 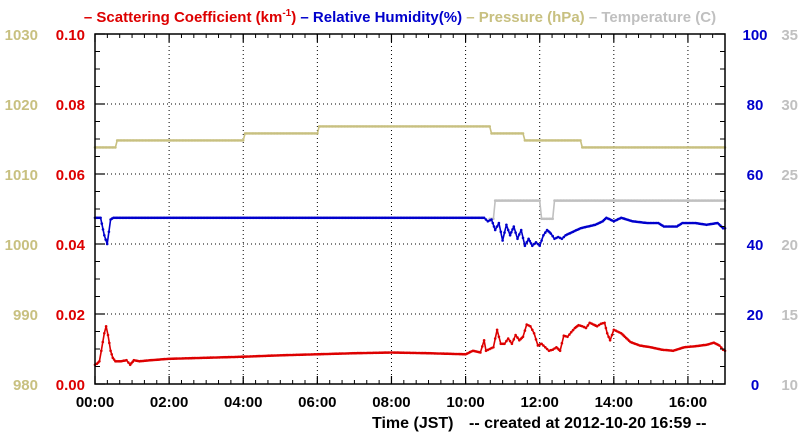 What do you see at coordinates (755, 175) in the screenshot?
I see `humidity-tick-label: 60` at bounding box center [755, 175].